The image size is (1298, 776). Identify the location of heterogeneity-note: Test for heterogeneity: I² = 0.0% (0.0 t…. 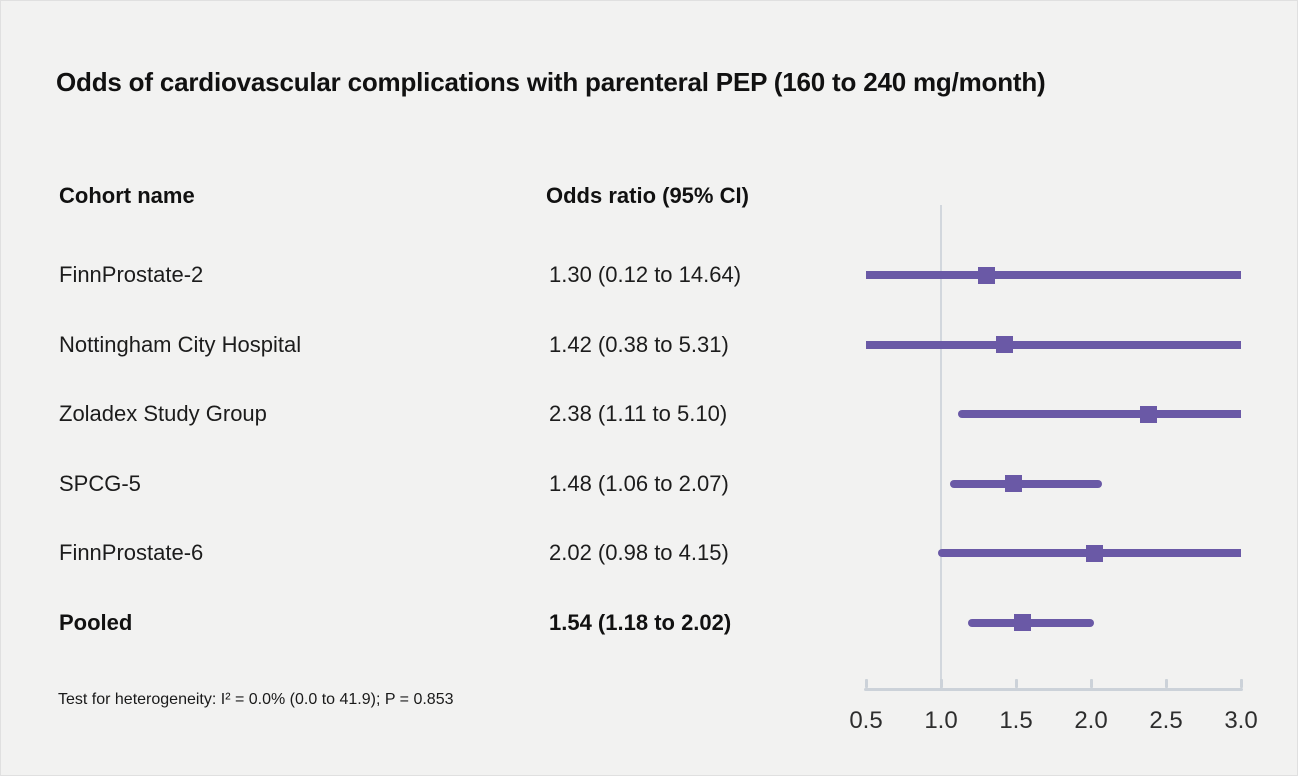
(256, 699).